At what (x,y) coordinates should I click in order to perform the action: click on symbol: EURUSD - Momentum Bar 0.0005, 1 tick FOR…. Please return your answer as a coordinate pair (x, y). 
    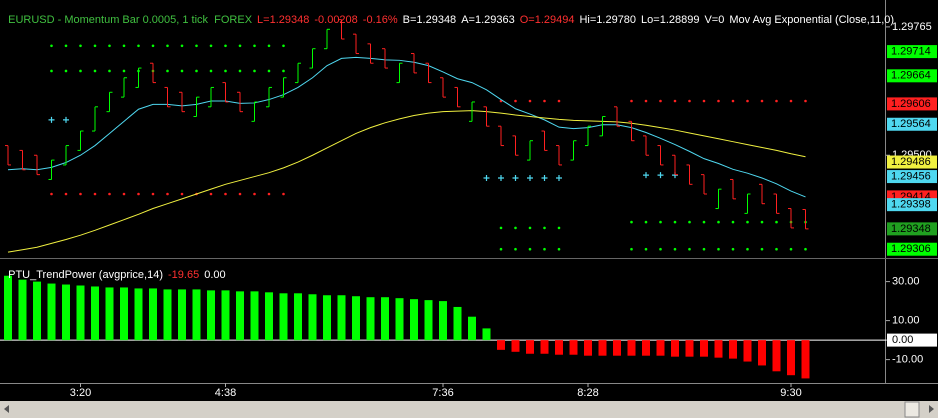
    Looking at the image, I should click on (130, 20).